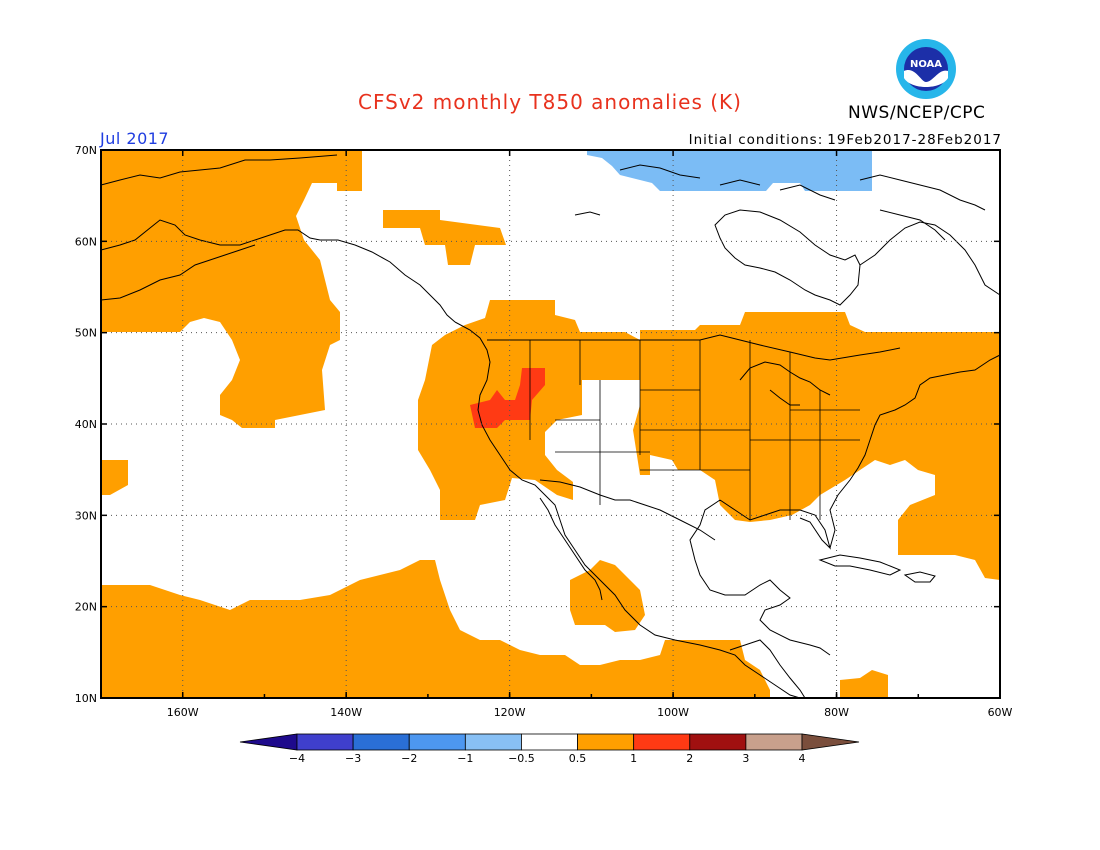  I want to click on atlantic-coastline, so click(915, 451).